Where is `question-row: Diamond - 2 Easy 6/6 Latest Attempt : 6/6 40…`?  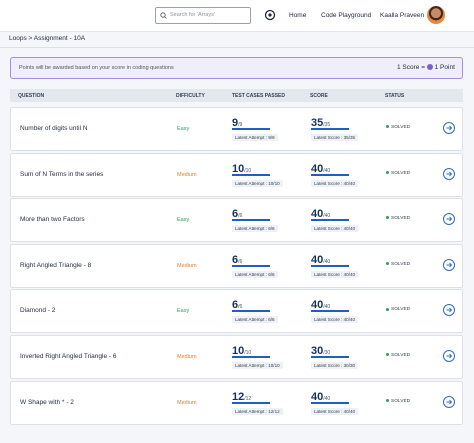
question-row: Diamond - 2 Easy 6/6 Latest Attempt : 6/6 40… is located at coordinates (236, 311).